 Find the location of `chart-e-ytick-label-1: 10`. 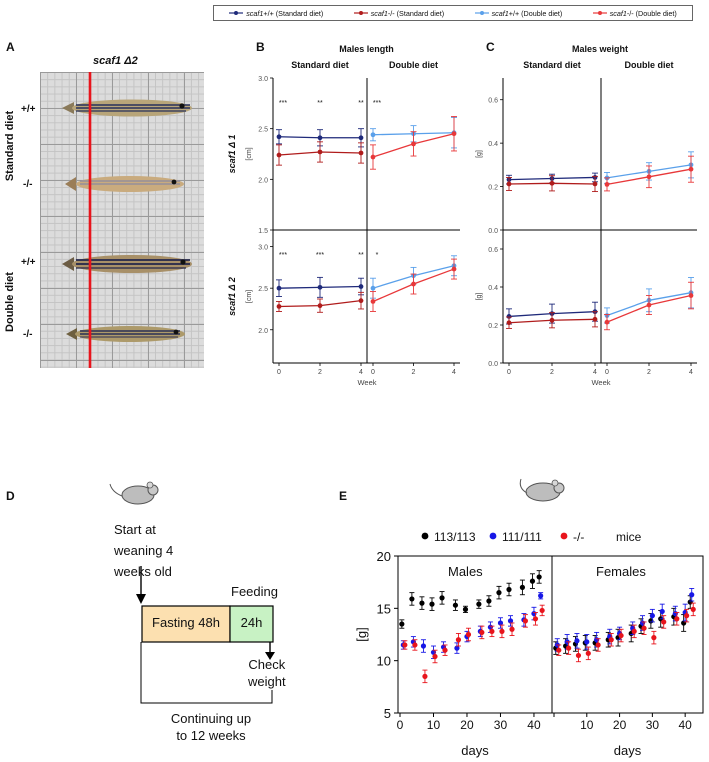

chart-e-ytick-label-1: 10 is located at coordinates (384, 661).